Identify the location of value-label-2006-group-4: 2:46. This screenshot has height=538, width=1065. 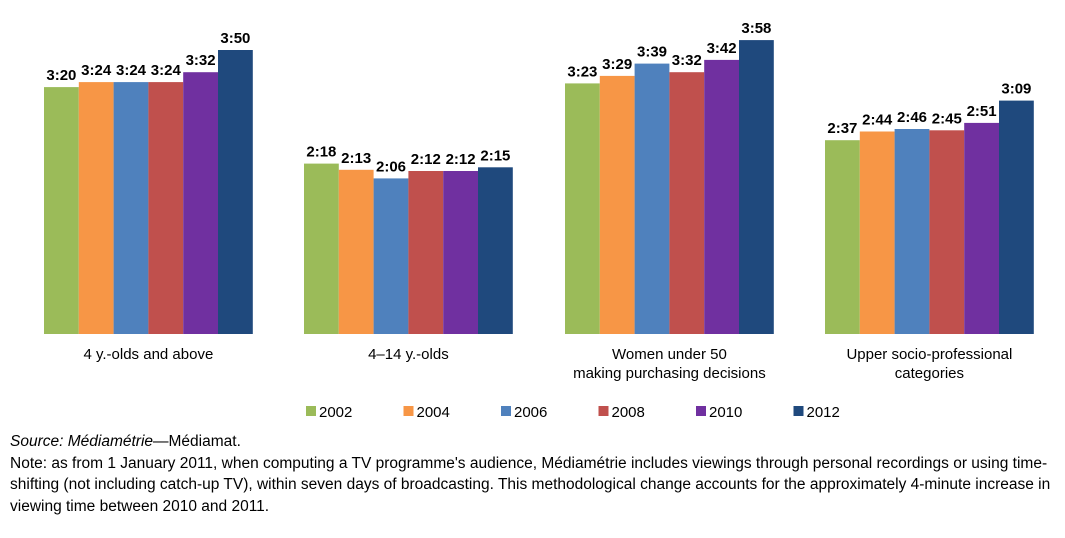
(912, 117).